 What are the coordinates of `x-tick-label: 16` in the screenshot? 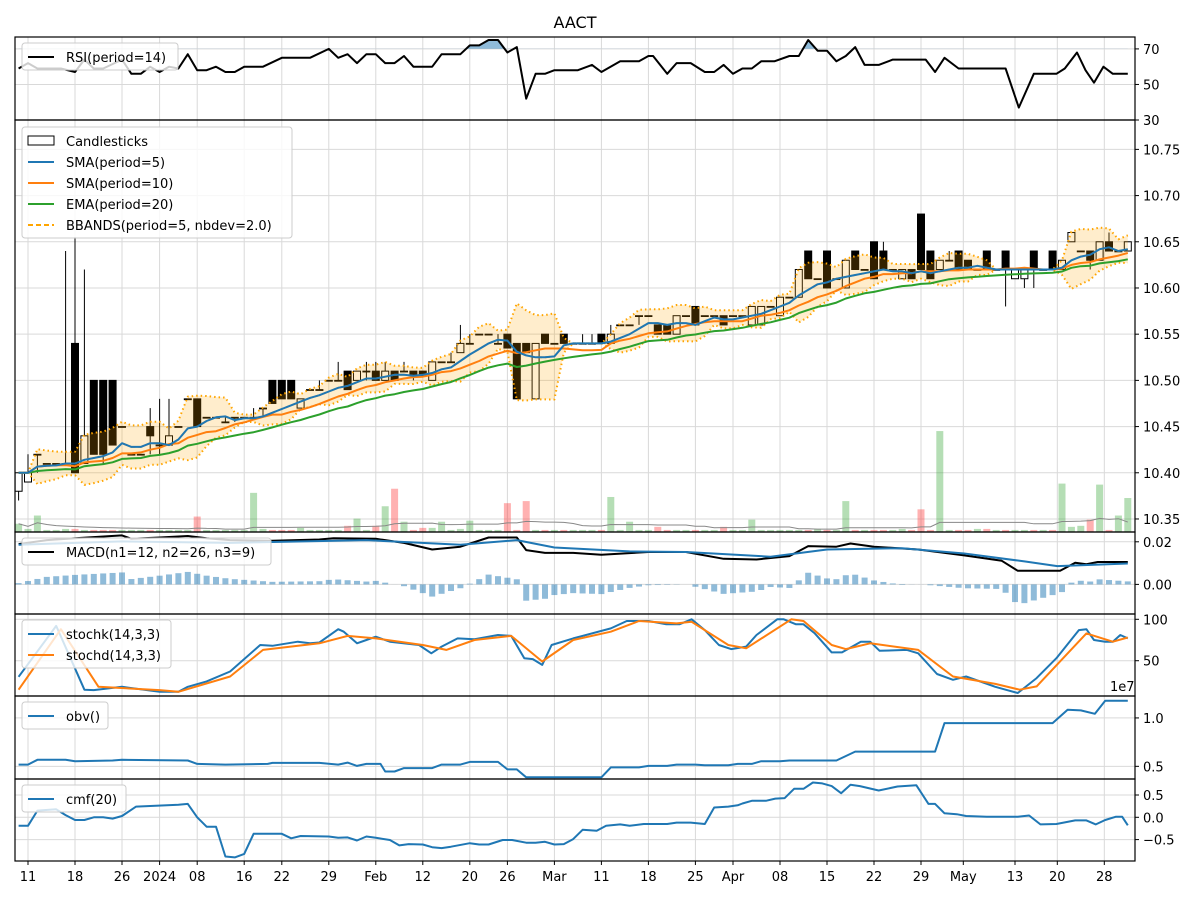 It's located at (244, 877).